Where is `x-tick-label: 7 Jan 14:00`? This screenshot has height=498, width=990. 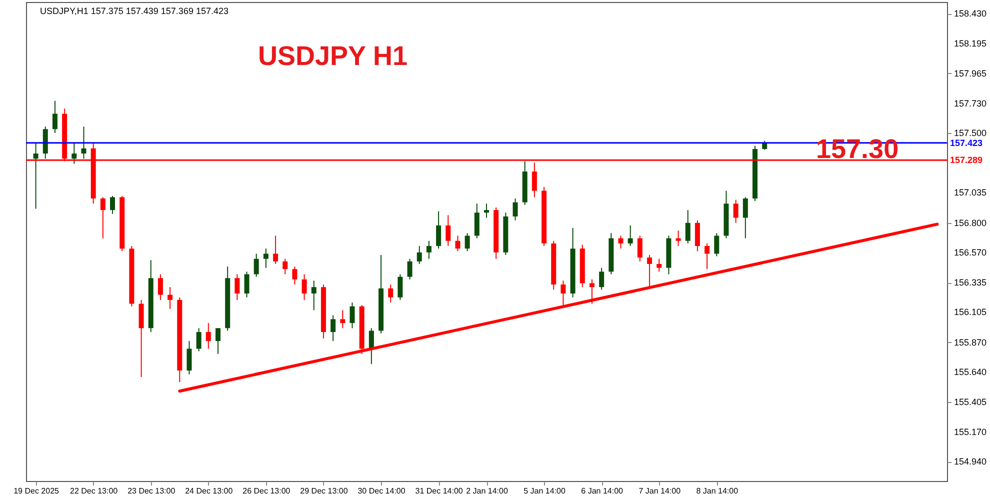
x-tick-label: 7 Jan 14:00 is located at coordinates (660, 491).